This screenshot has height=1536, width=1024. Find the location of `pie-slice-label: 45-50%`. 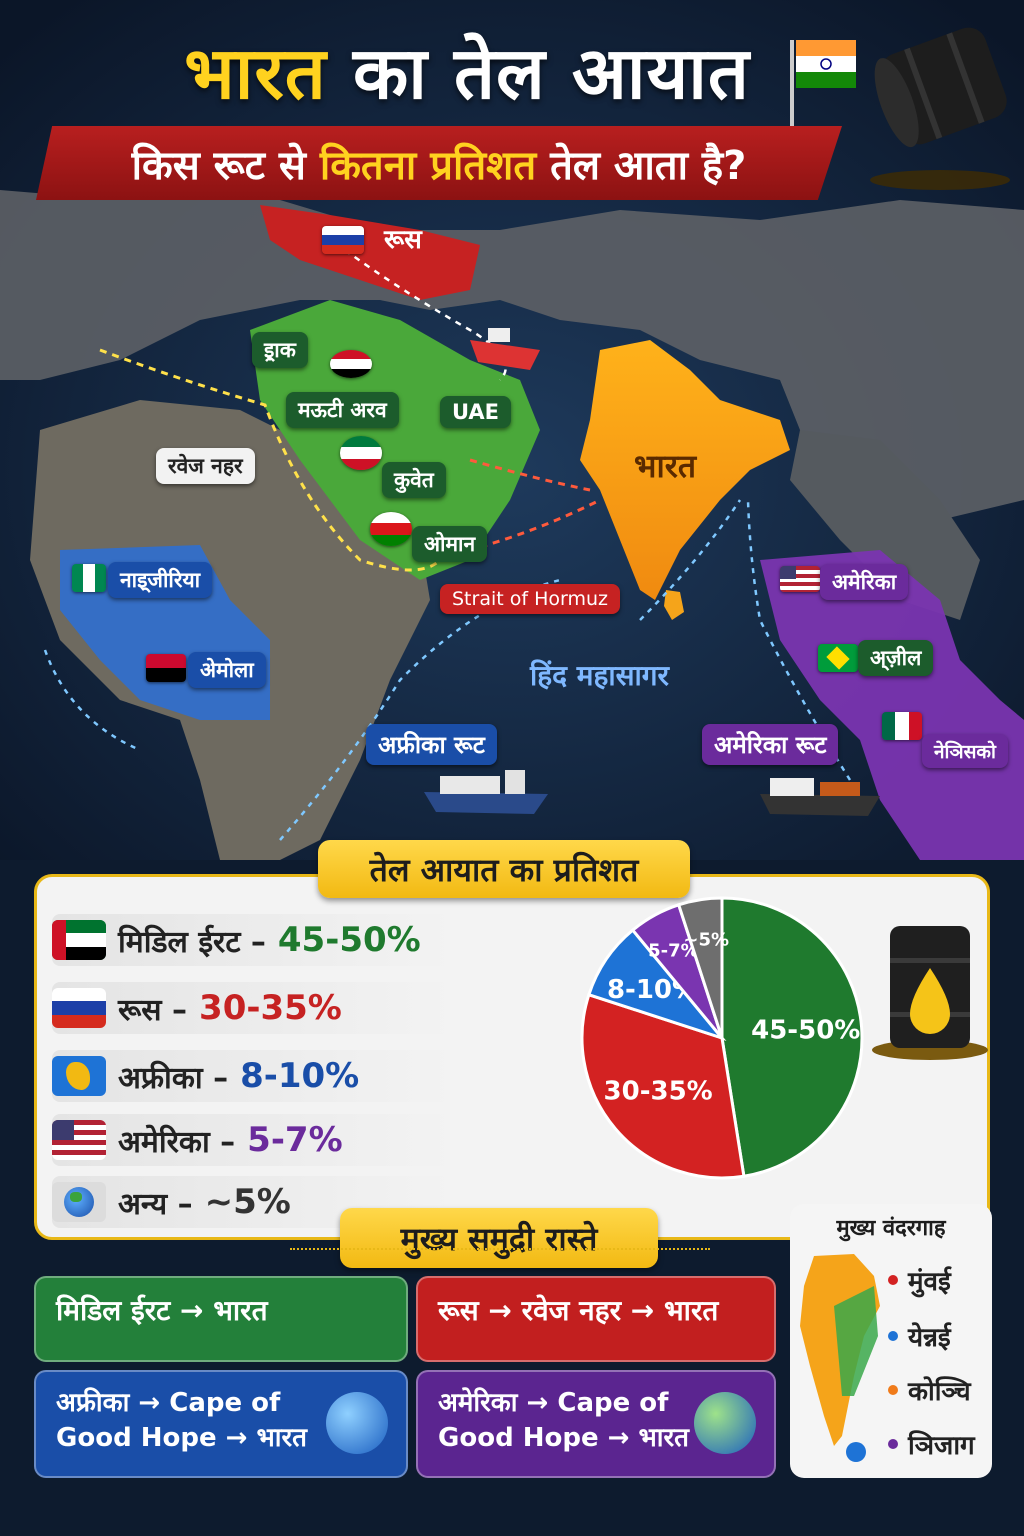

pie-slice-label: 45-50% is located at coordinates (805, 1030).